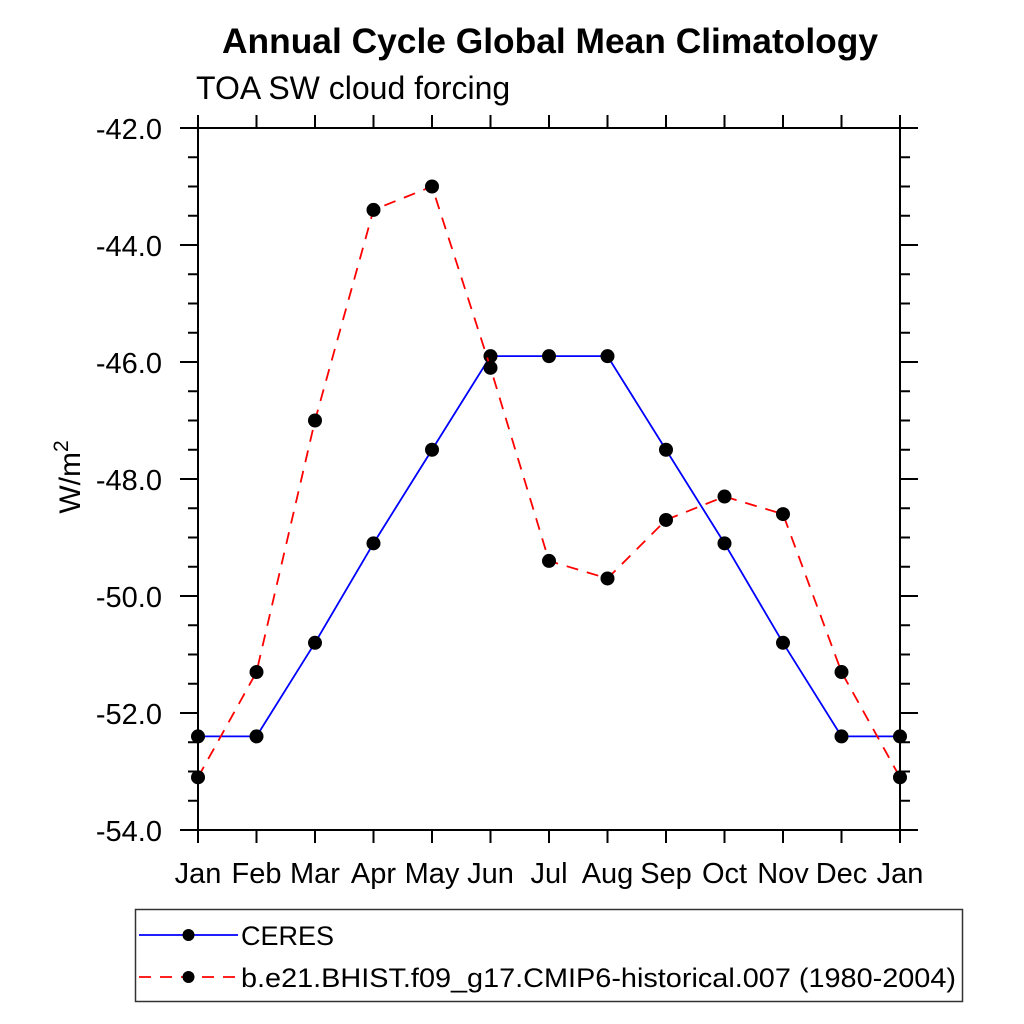  Describe the element at coordinates (608, 874) in the screenshot. I see `x-tick-label: Aug` at that location.